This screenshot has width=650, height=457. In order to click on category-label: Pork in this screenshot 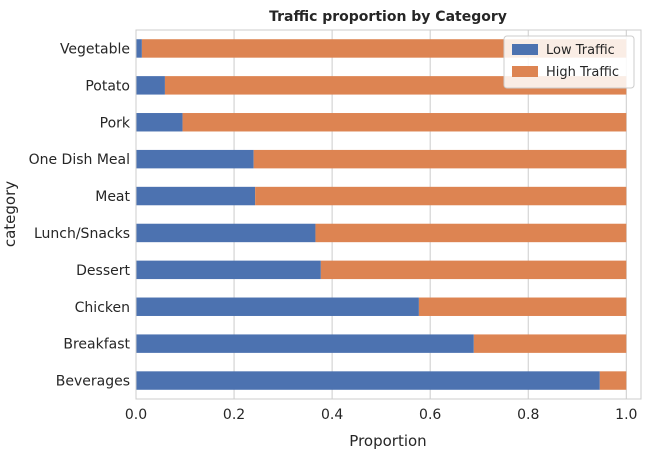, I will do `click(115, 123)`.